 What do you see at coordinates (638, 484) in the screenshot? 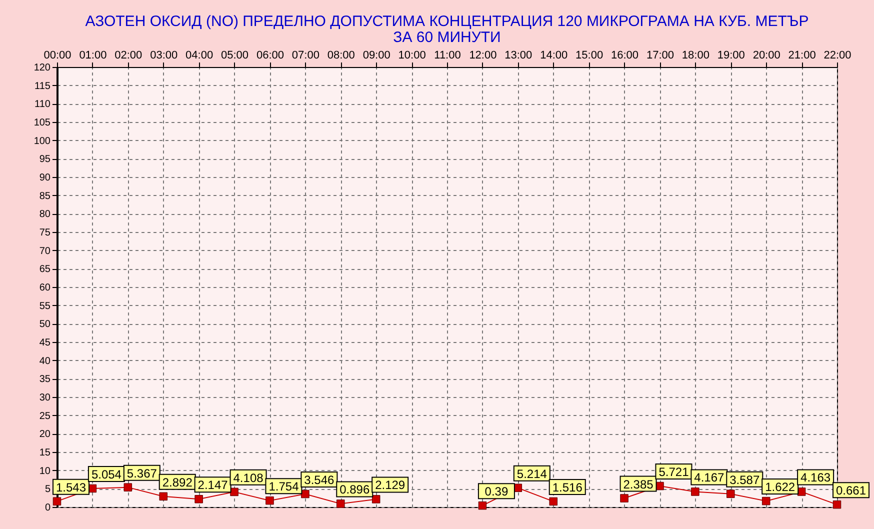
I see `data-label: 2.385` at bounding box center [638, 484].